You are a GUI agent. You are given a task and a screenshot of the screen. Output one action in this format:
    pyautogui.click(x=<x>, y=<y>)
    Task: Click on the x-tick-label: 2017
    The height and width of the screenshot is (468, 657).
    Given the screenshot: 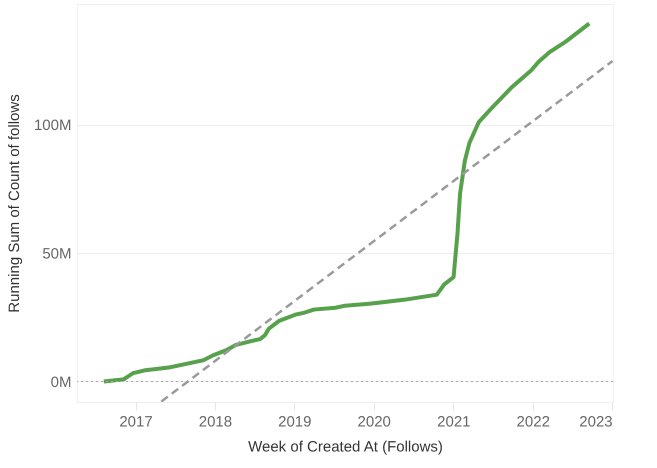 What is the action you would take?
    pyautogui.click(x=136, y=422)
    